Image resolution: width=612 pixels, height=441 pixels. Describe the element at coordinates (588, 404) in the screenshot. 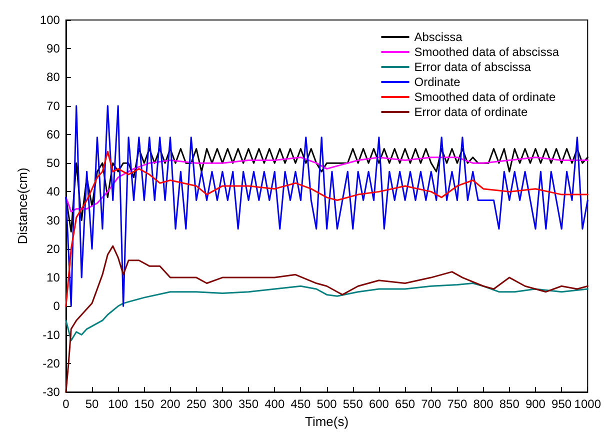

I see `x-tick-label: 1000` at that location.